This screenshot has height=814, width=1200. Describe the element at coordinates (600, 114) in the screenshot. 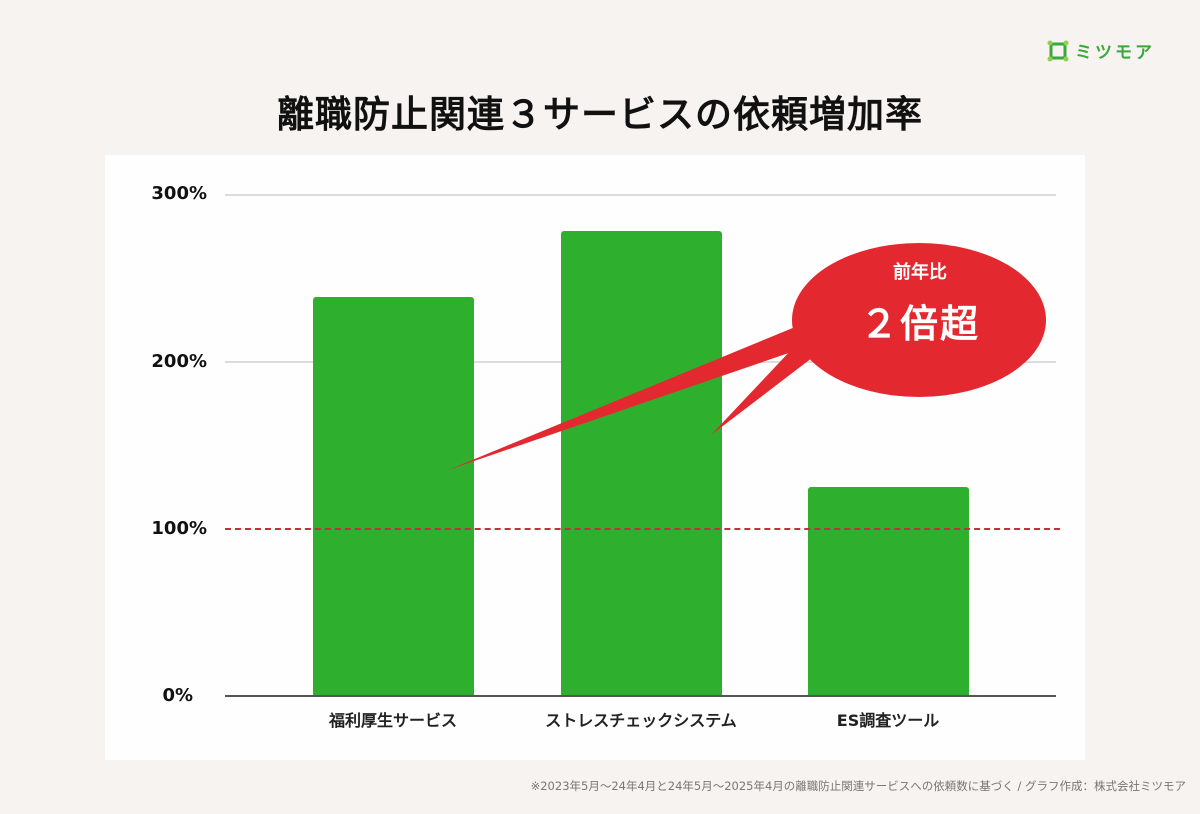

I see `chart-title: 離職防止関連３サービスの依頼増加率` at that location.